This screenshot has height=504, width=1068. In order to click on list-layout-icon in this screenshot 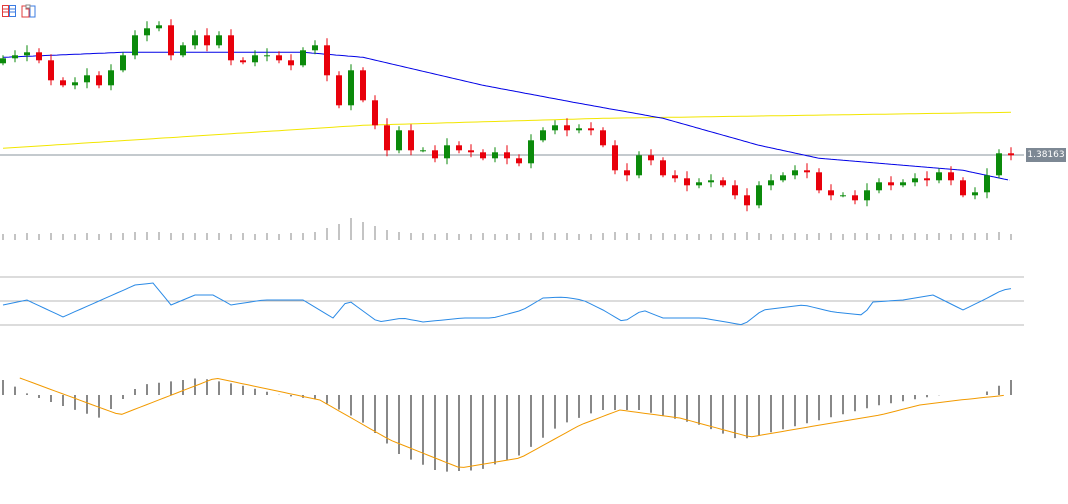, I will do `click(9, 11)`.